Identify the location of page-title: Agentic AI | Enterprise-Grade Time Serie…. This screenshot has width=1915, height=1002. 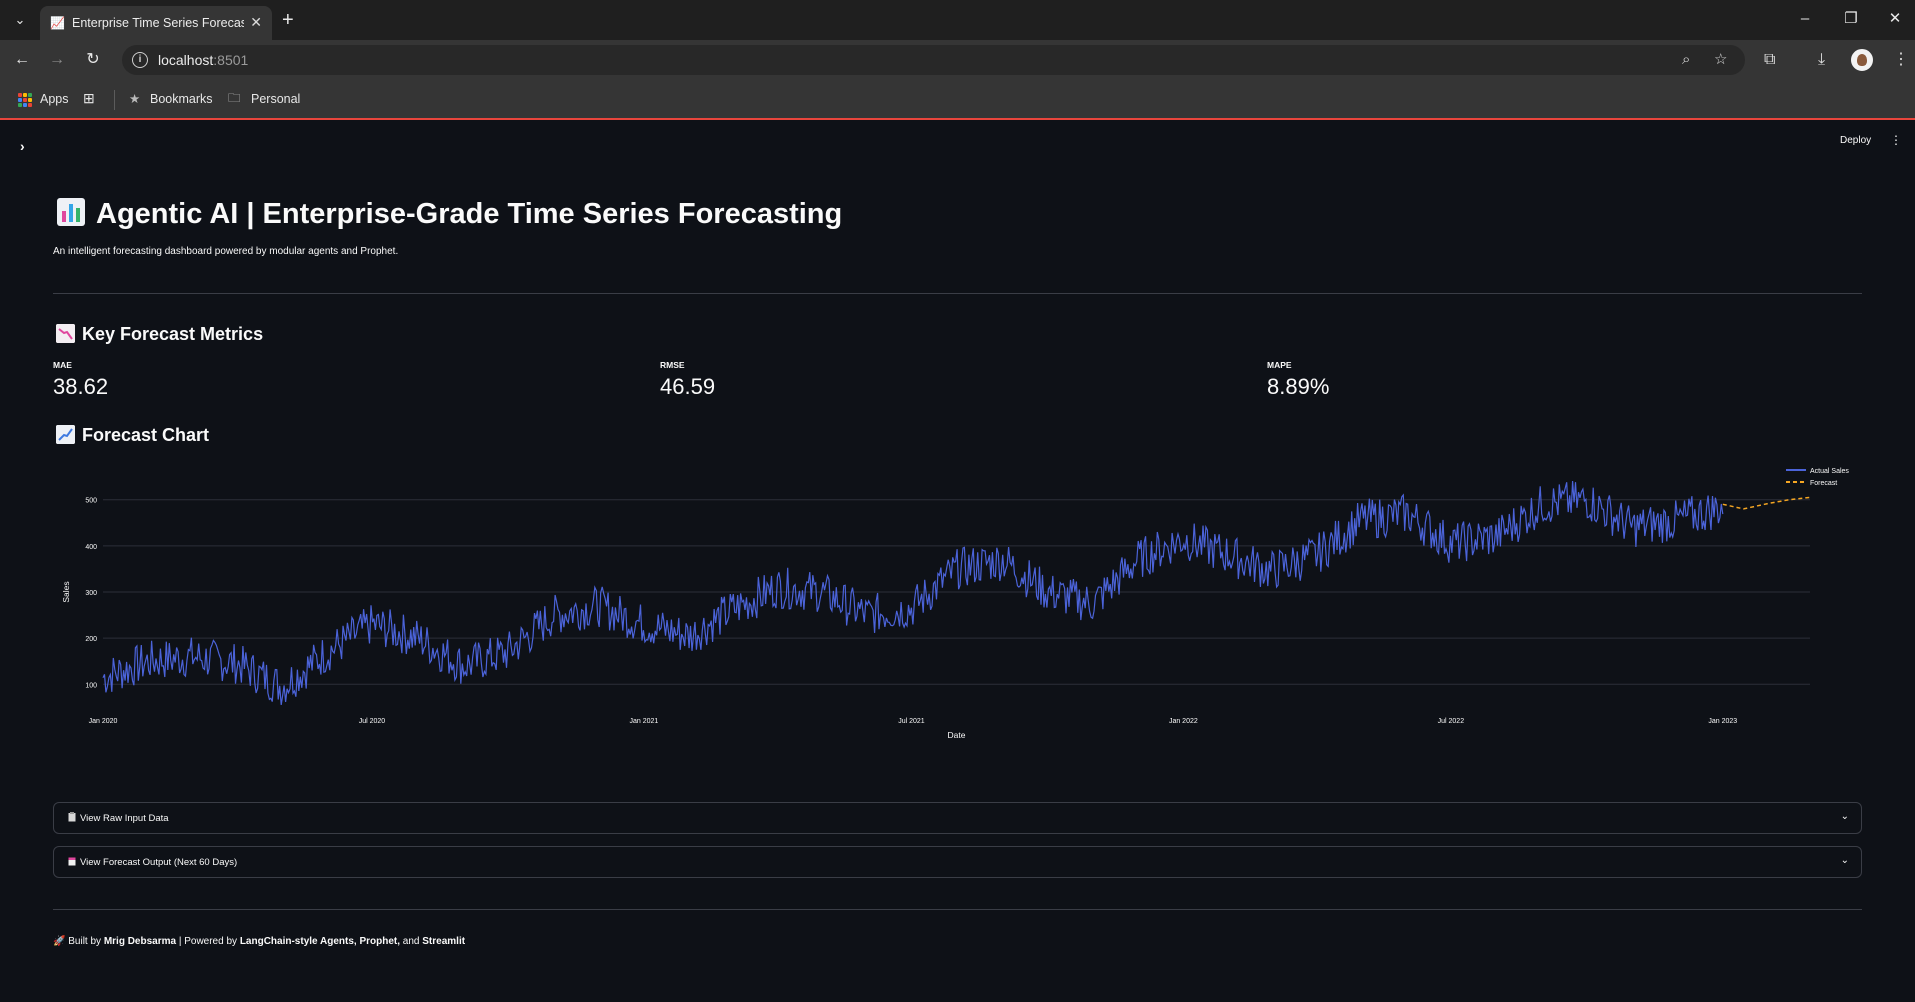
(449, 214).